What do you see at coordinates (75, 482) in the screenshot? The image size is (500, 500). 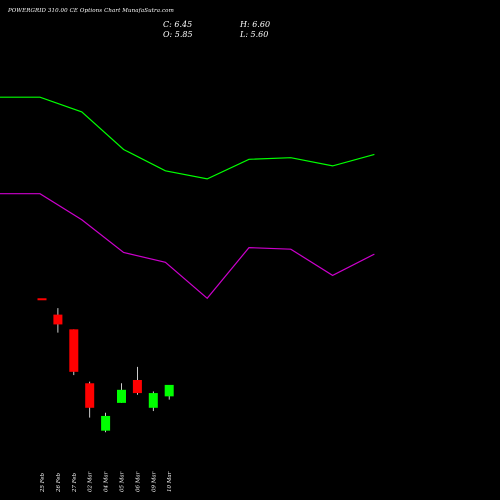 I see `x-tick-label: 27 Feb` at bounding box center [75, 482].